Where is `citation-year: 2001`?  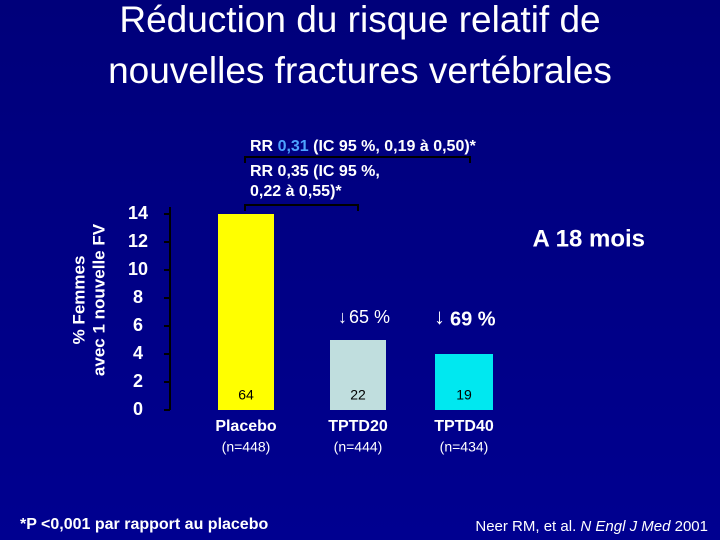
citation-year: 2001 is located at coordinates (689, 526).